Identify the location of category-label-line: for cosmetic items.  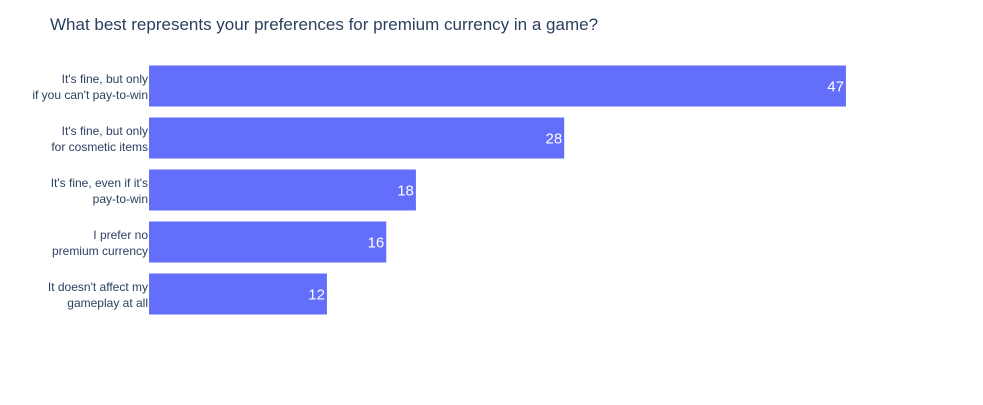
(99, 147).